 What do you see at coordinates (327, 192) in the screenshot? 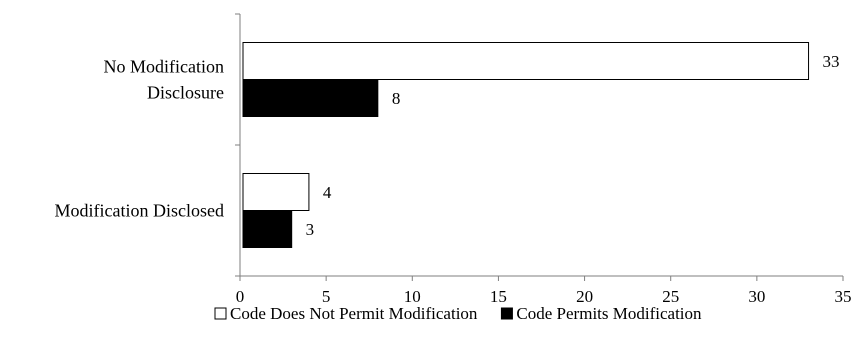
I see `data-label: 4` at bounding box center [327, 192].